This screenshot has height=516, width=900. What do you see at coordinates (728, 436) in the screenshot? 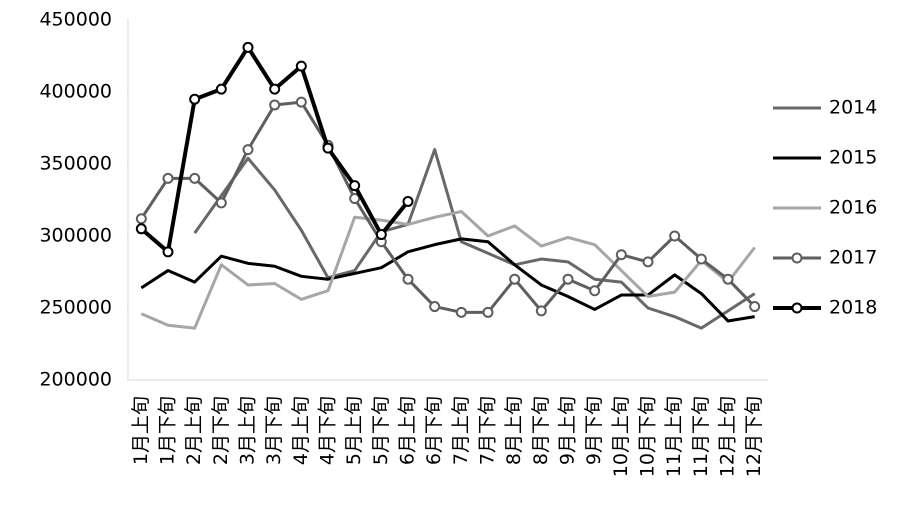
I see `x-tick-label: 12月上旬` at bounding box center [728, 436].